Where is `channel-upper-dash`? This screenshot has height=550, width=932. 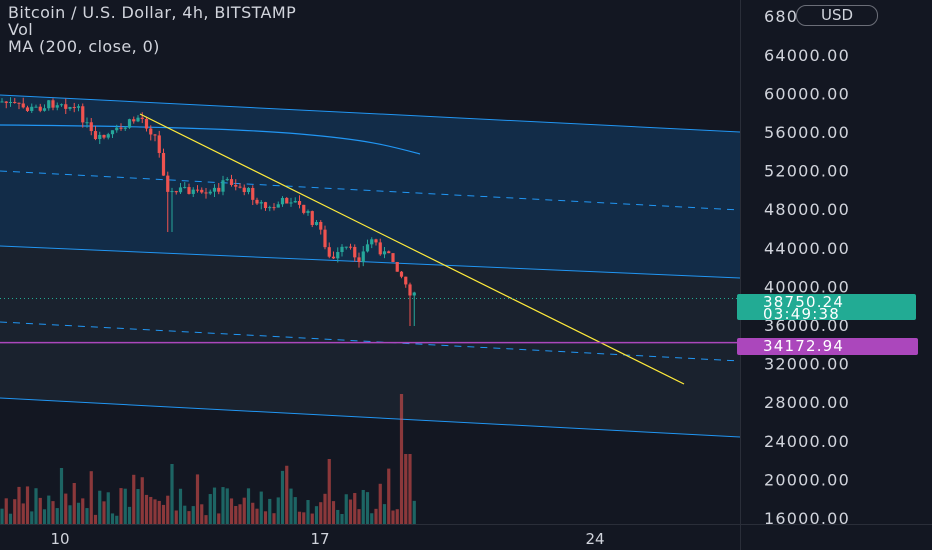
channel-upper-dash is located at coordinates (370, 190).